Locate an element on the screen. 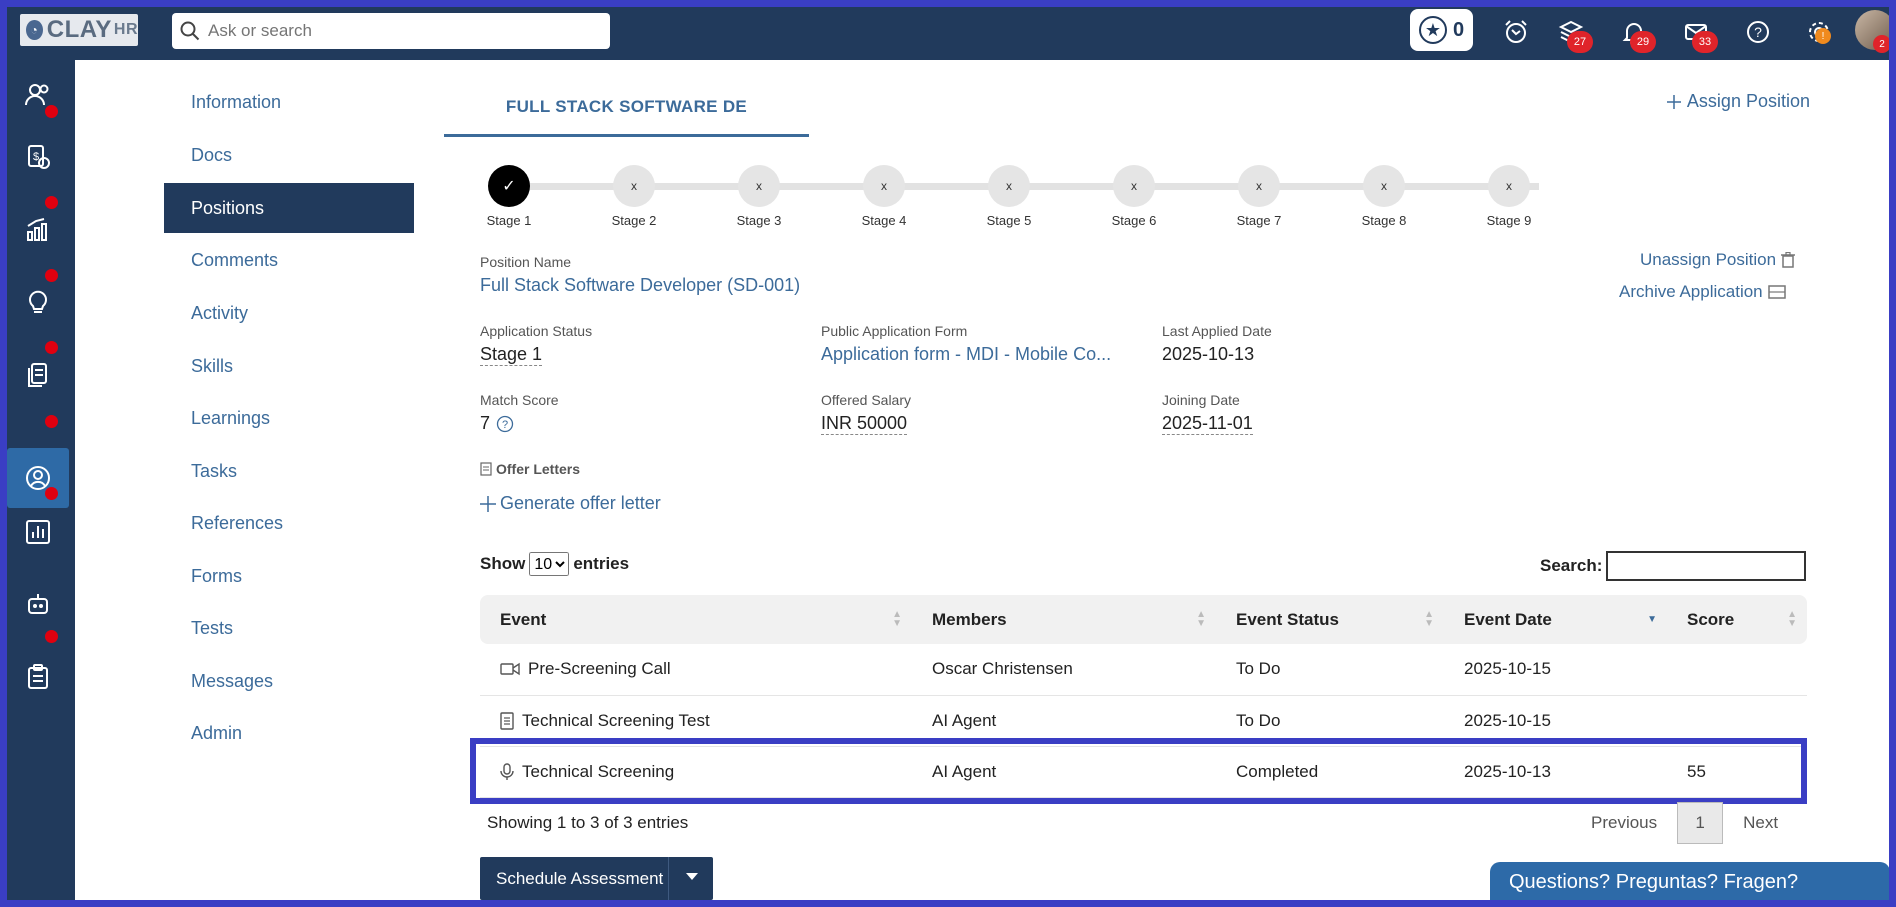 Image resolution: width=1896 pixels, height=907 pixels. subnav-information: Information is located at coordinates (236, 101).